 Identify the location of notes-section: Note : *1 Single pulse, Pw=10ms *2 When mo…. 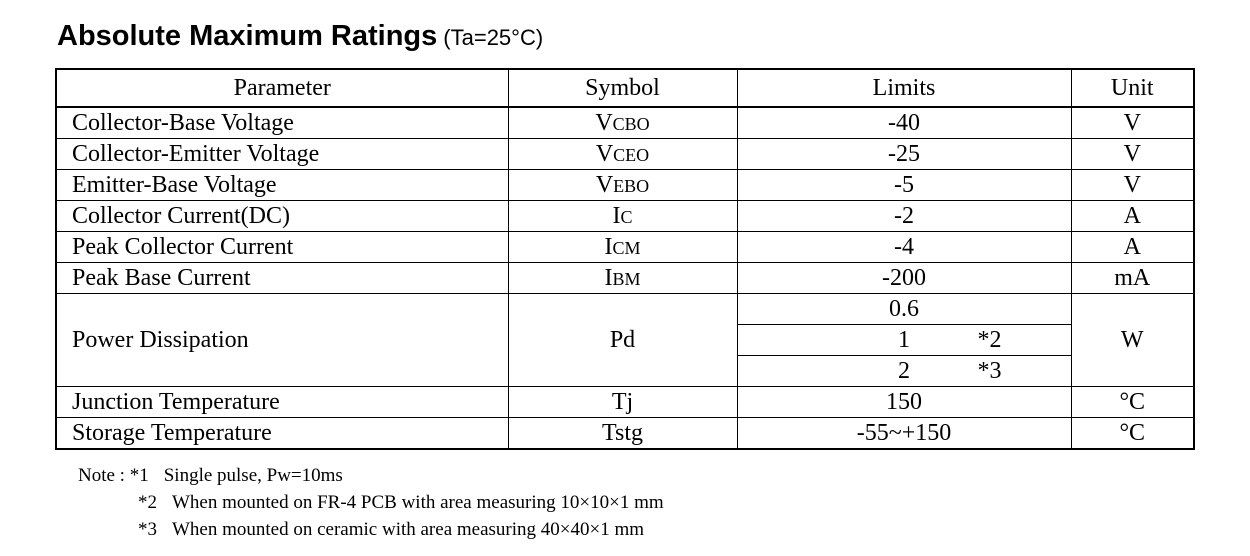
(371, 502).